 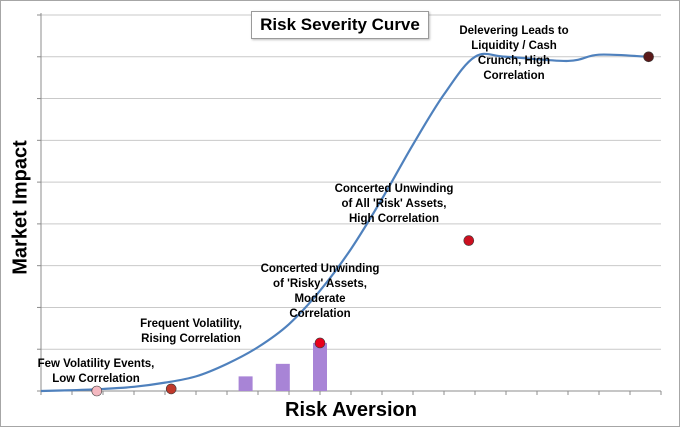 What do you see at coordinates (394, 219) in the screenshot?
I see `annotation-line: High Correlation` at bounding box center [394, 219].